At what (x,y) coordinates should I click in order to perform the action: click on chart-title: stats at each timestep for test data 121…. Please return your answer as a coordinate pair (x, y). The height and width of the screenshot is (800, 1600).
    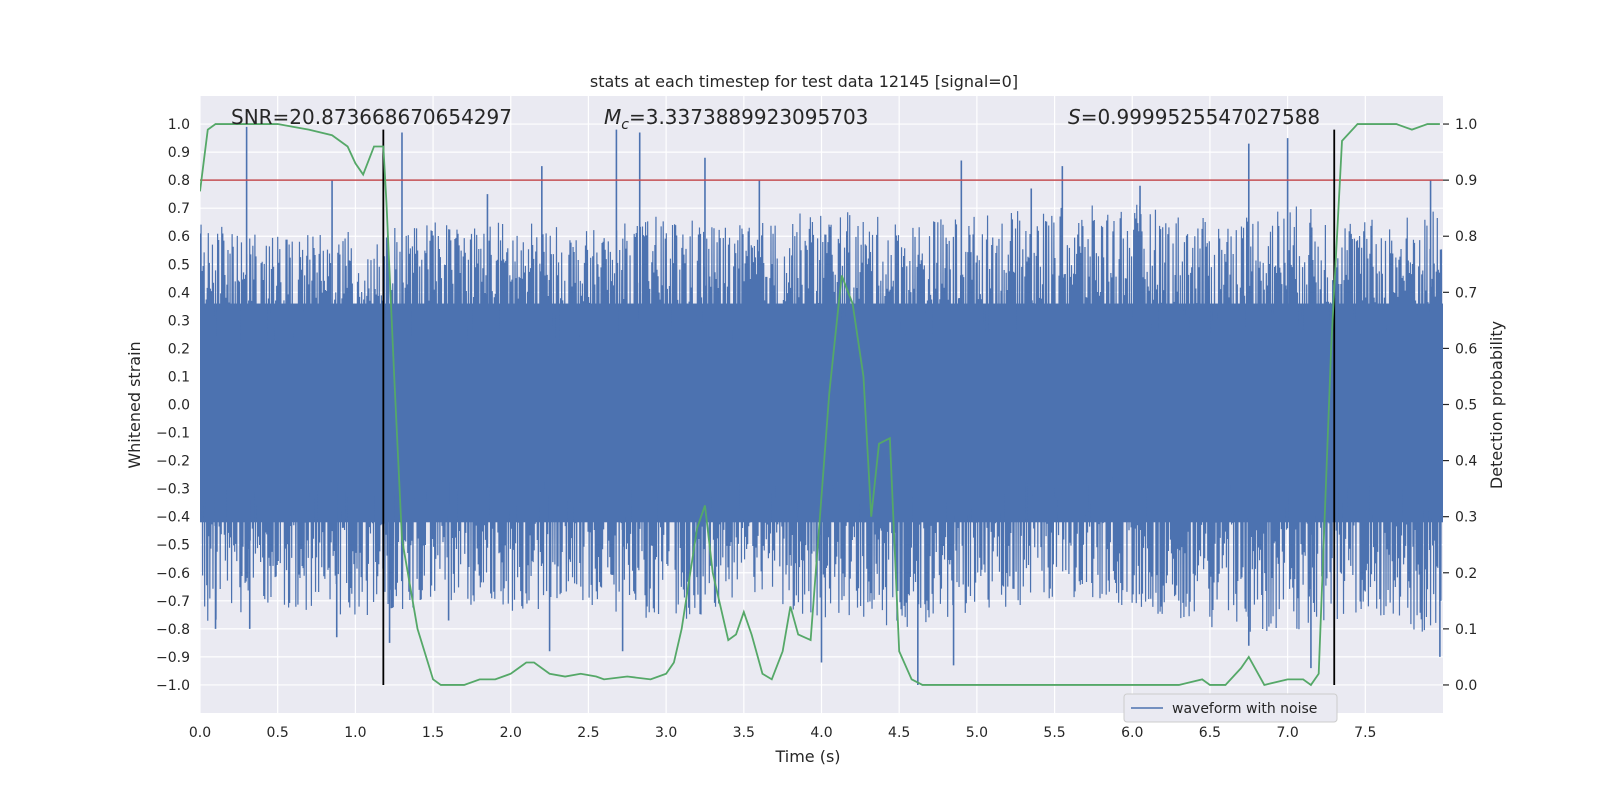
    Looking at the image, I should click on (804, 81).